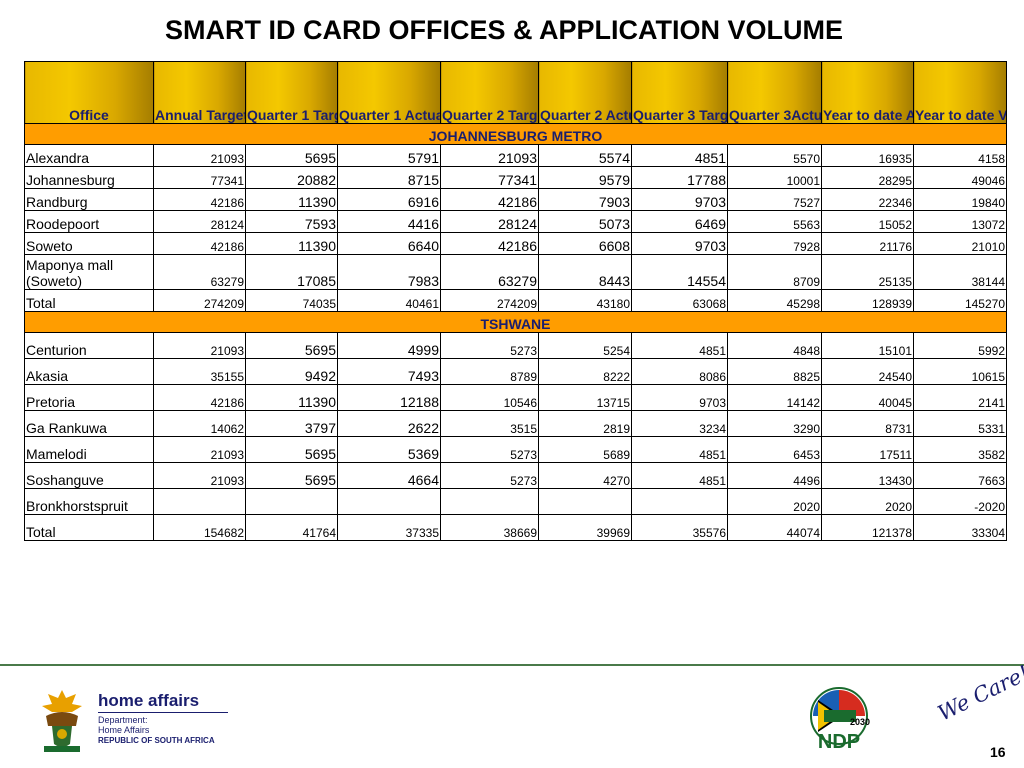 Image resolution: width=1024 pixels, height=768 pixels. Describe the element at coordinates (89, 501) in the screenshot. I see `office-name-cell: Bronkhorstspruit` at that location.